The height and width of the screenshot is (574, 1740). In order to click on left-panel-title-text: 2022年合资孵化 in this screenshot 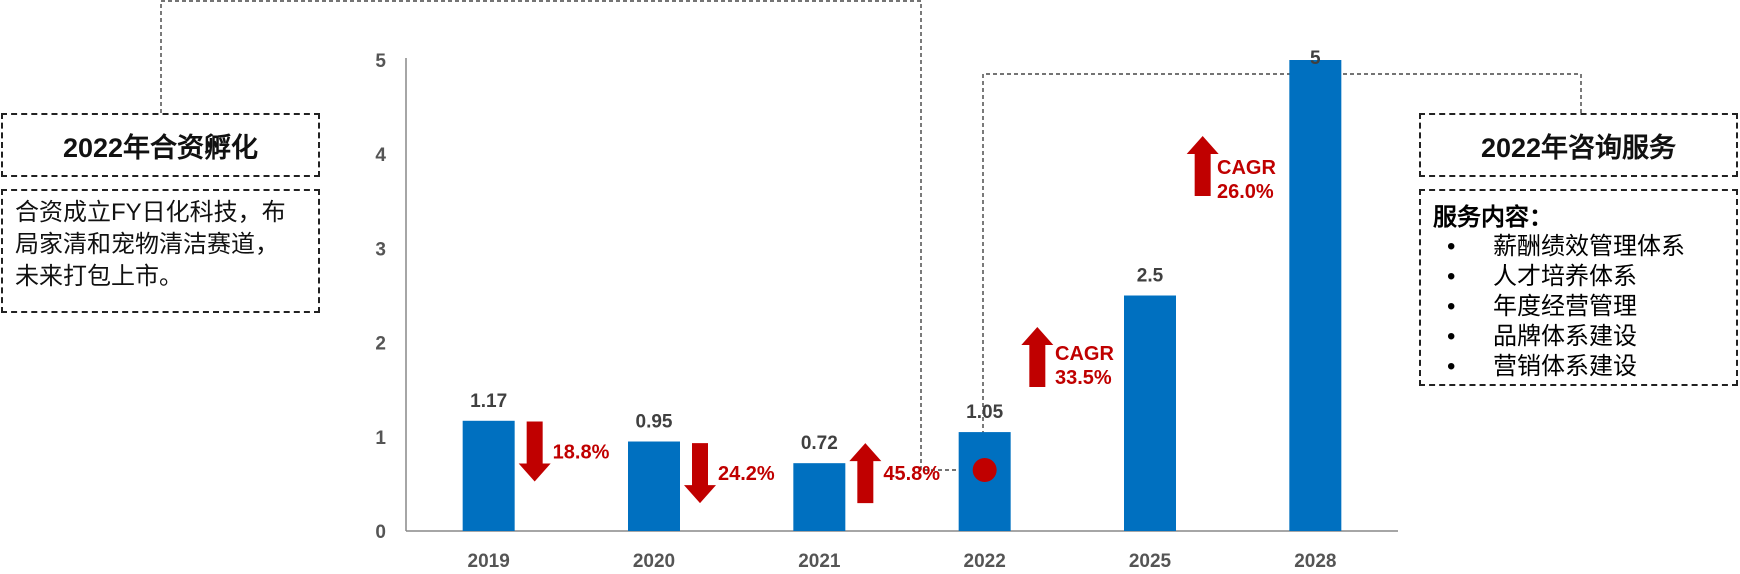, I will do `click(160, 147)`.